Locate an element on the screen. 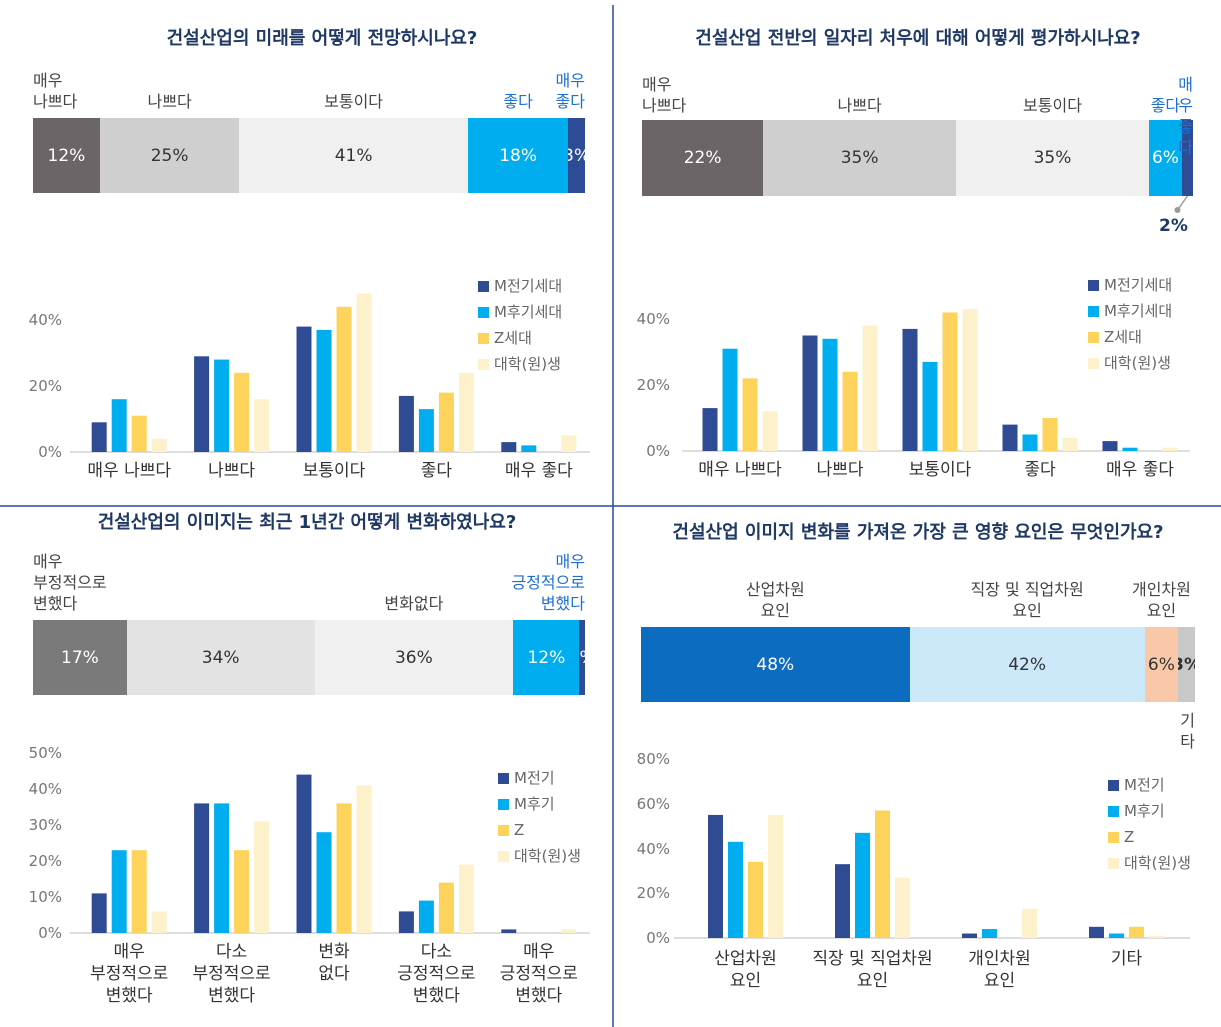 The width and height of the screenshot is (1221, 1027). y-tick-label: 40% is located at coordinates (45, 320).